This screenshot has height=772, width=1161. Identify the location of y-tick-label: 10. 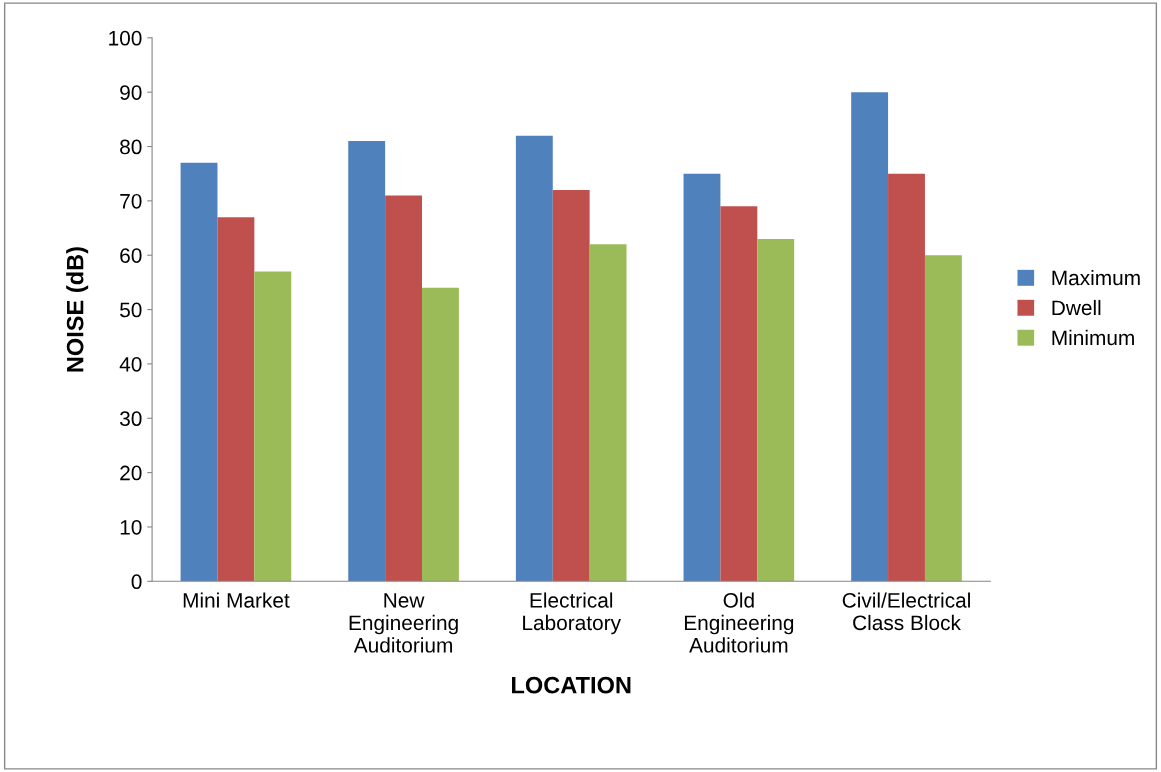
(131, 527).